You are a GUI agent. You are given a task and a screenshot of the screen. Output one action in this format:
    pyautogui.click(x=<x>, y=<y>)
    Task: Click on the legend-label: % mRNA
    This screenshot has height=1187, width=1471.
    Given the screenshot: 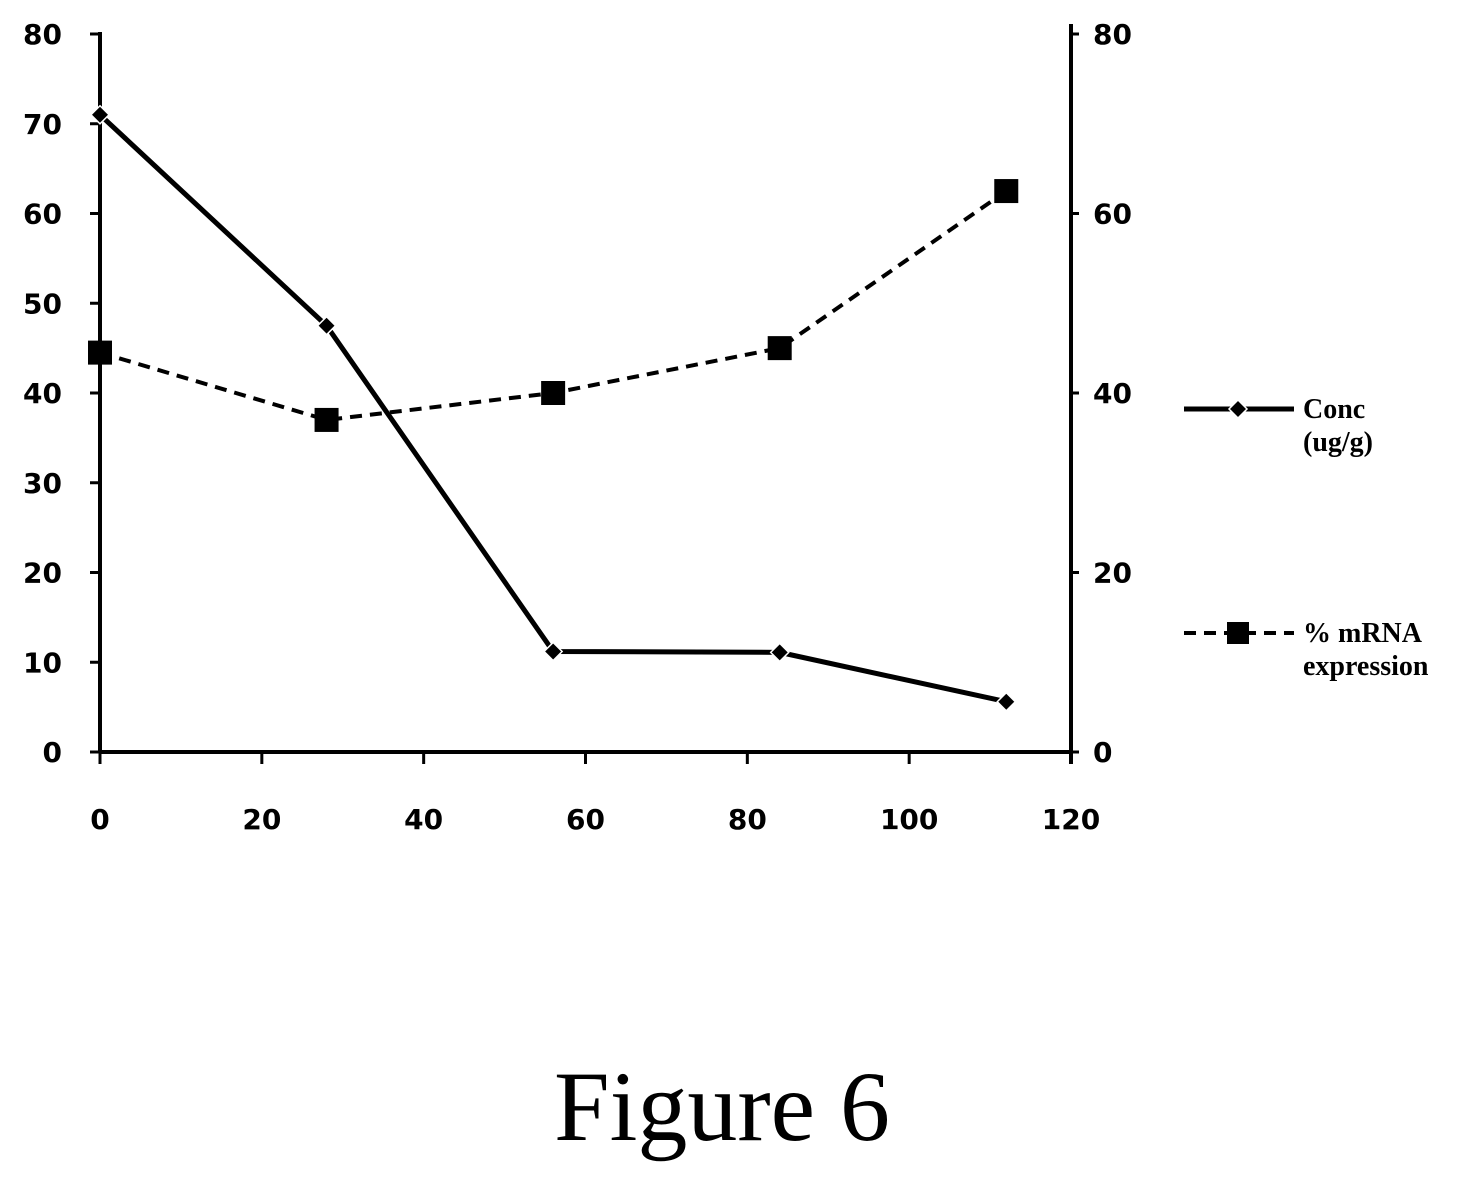 What is the action you would take?
    pyautogui.click(x=1363, y=633)
    